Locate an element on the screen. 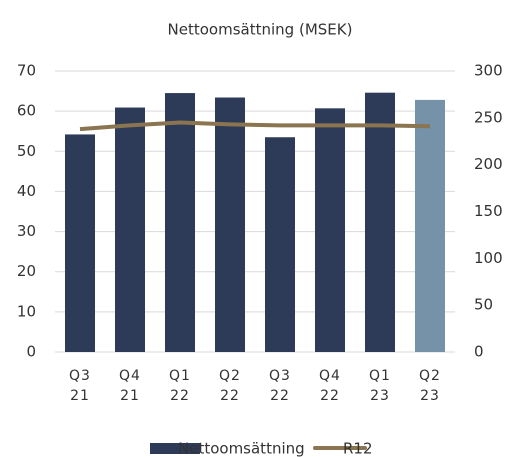 Image resolution: width=513 pixels, height=457 pixels. x-tick-label: Q4 22 is located at coordinates (330, 386).